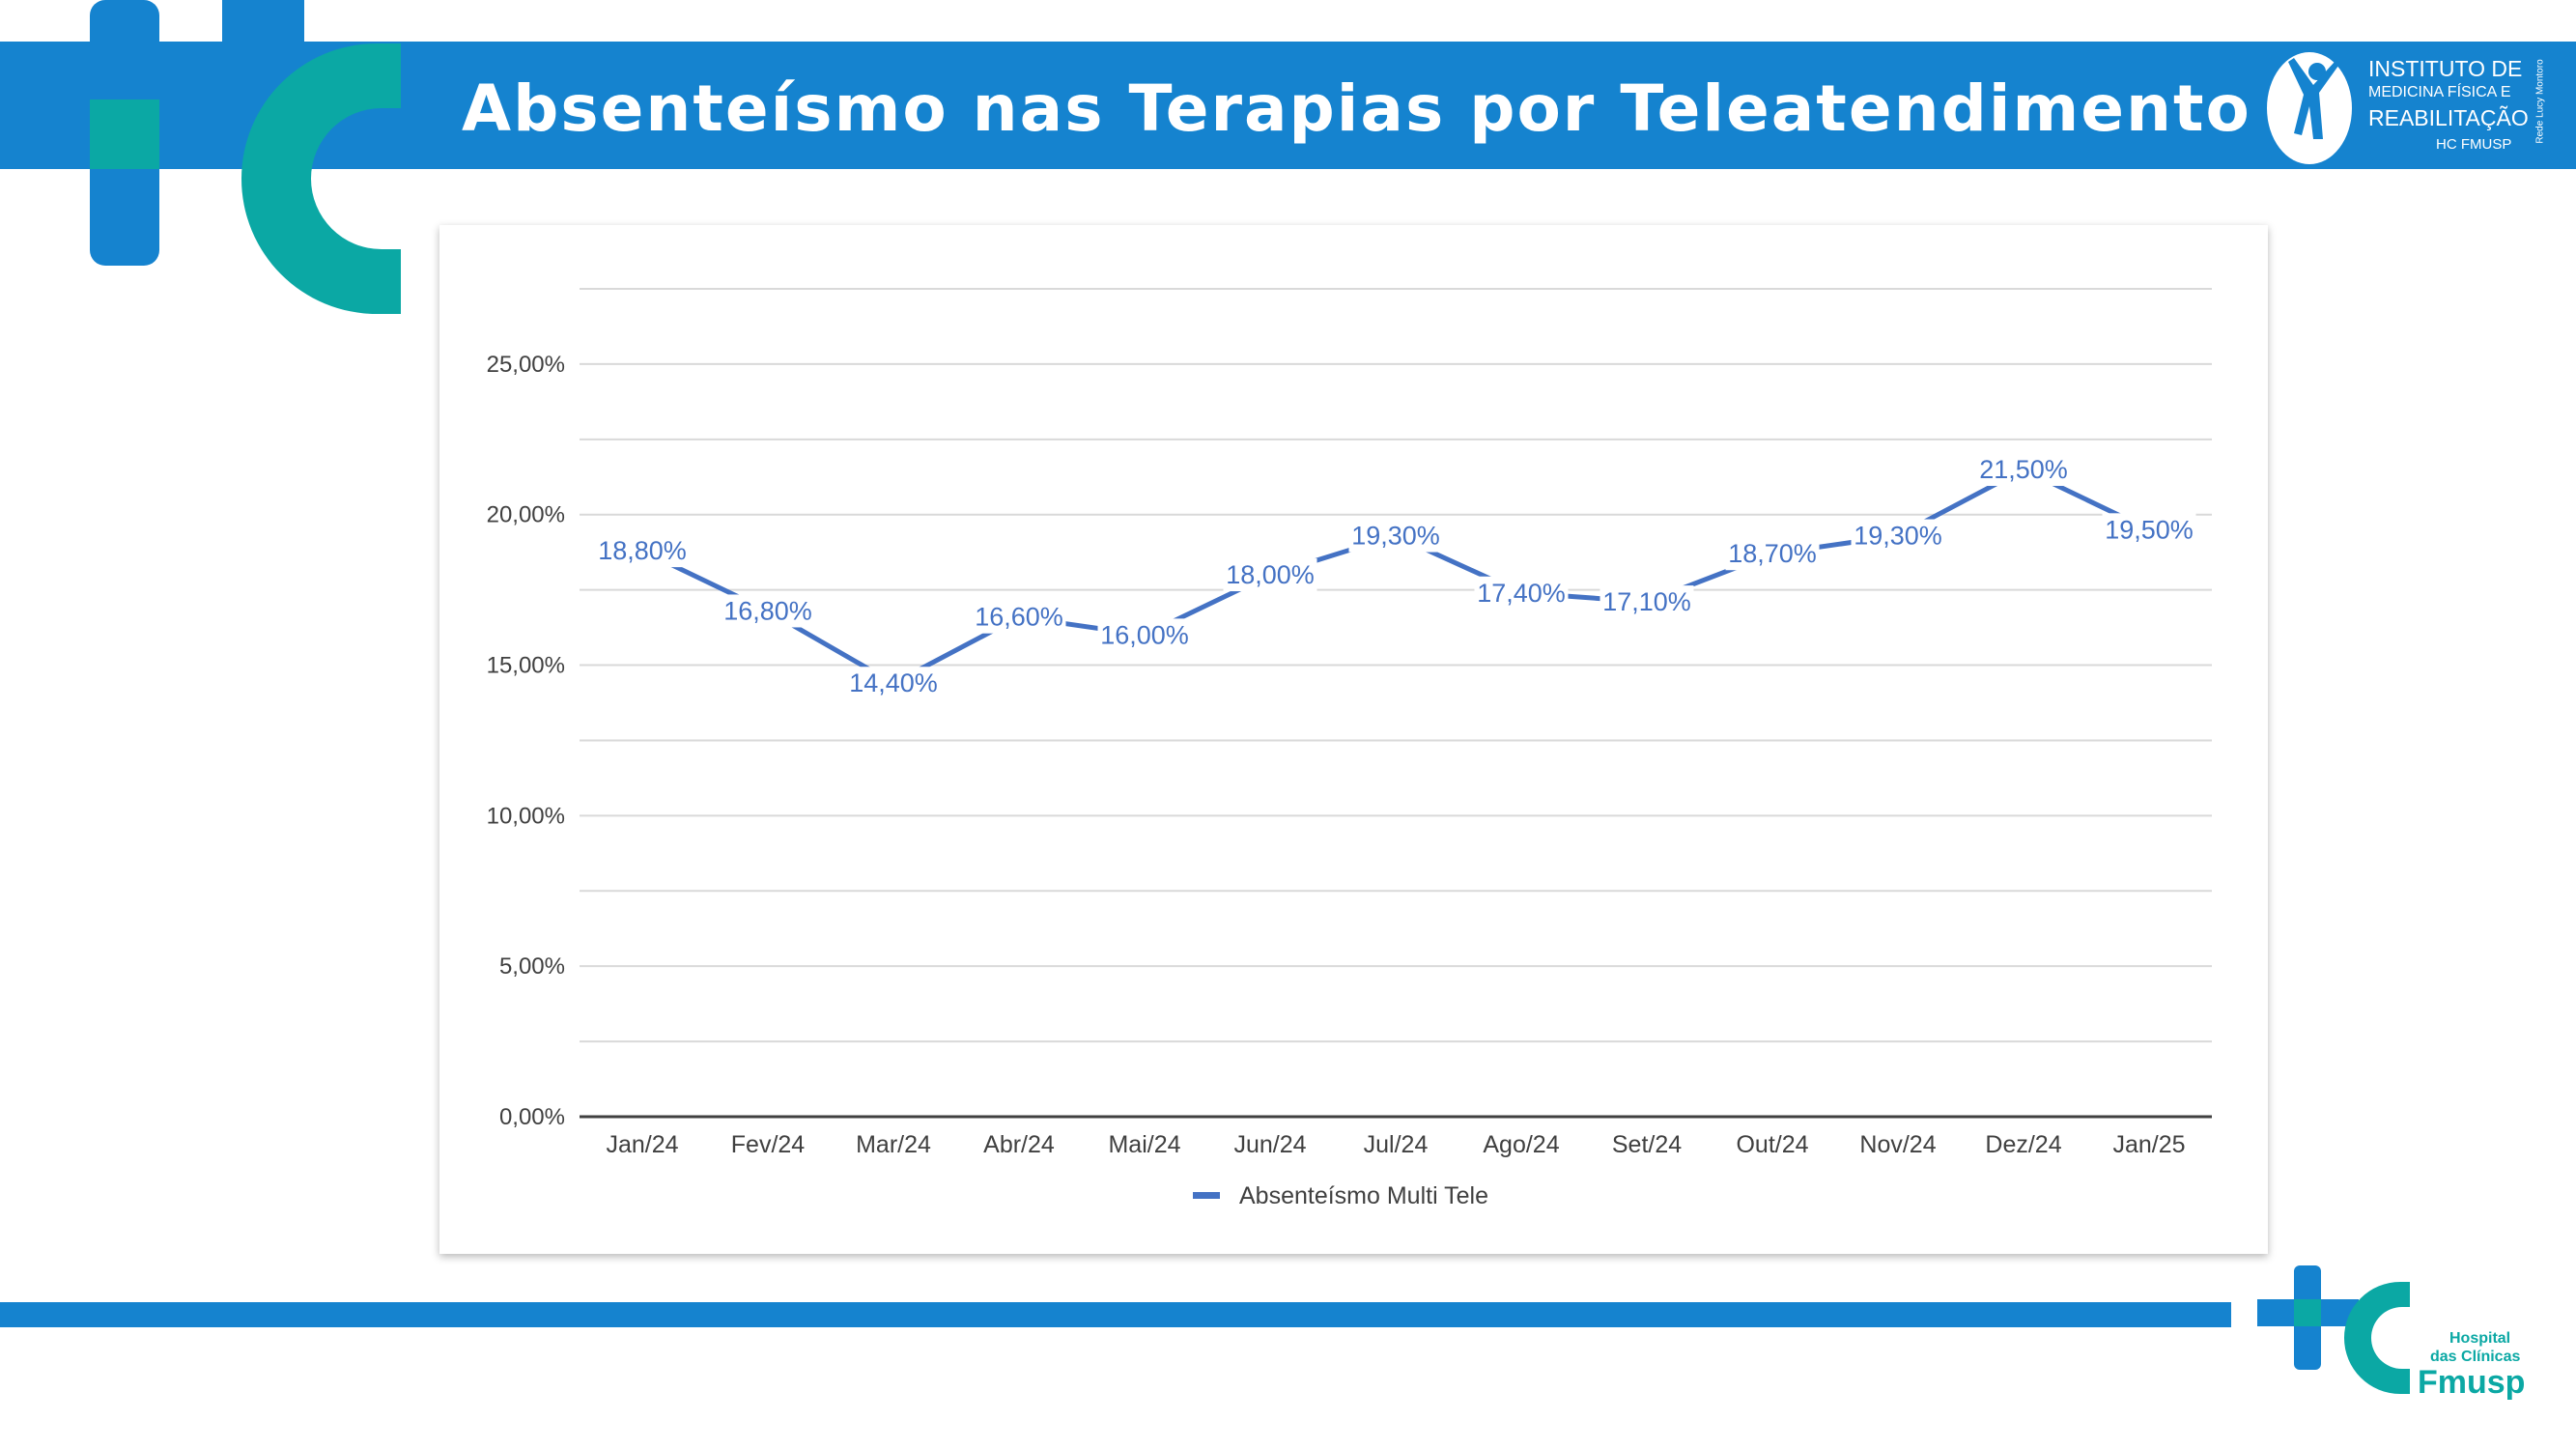 The height and width of the screenshot is (1449, 2576). I want to click on x-tick-label: Fev/24, so click(768, 1144).